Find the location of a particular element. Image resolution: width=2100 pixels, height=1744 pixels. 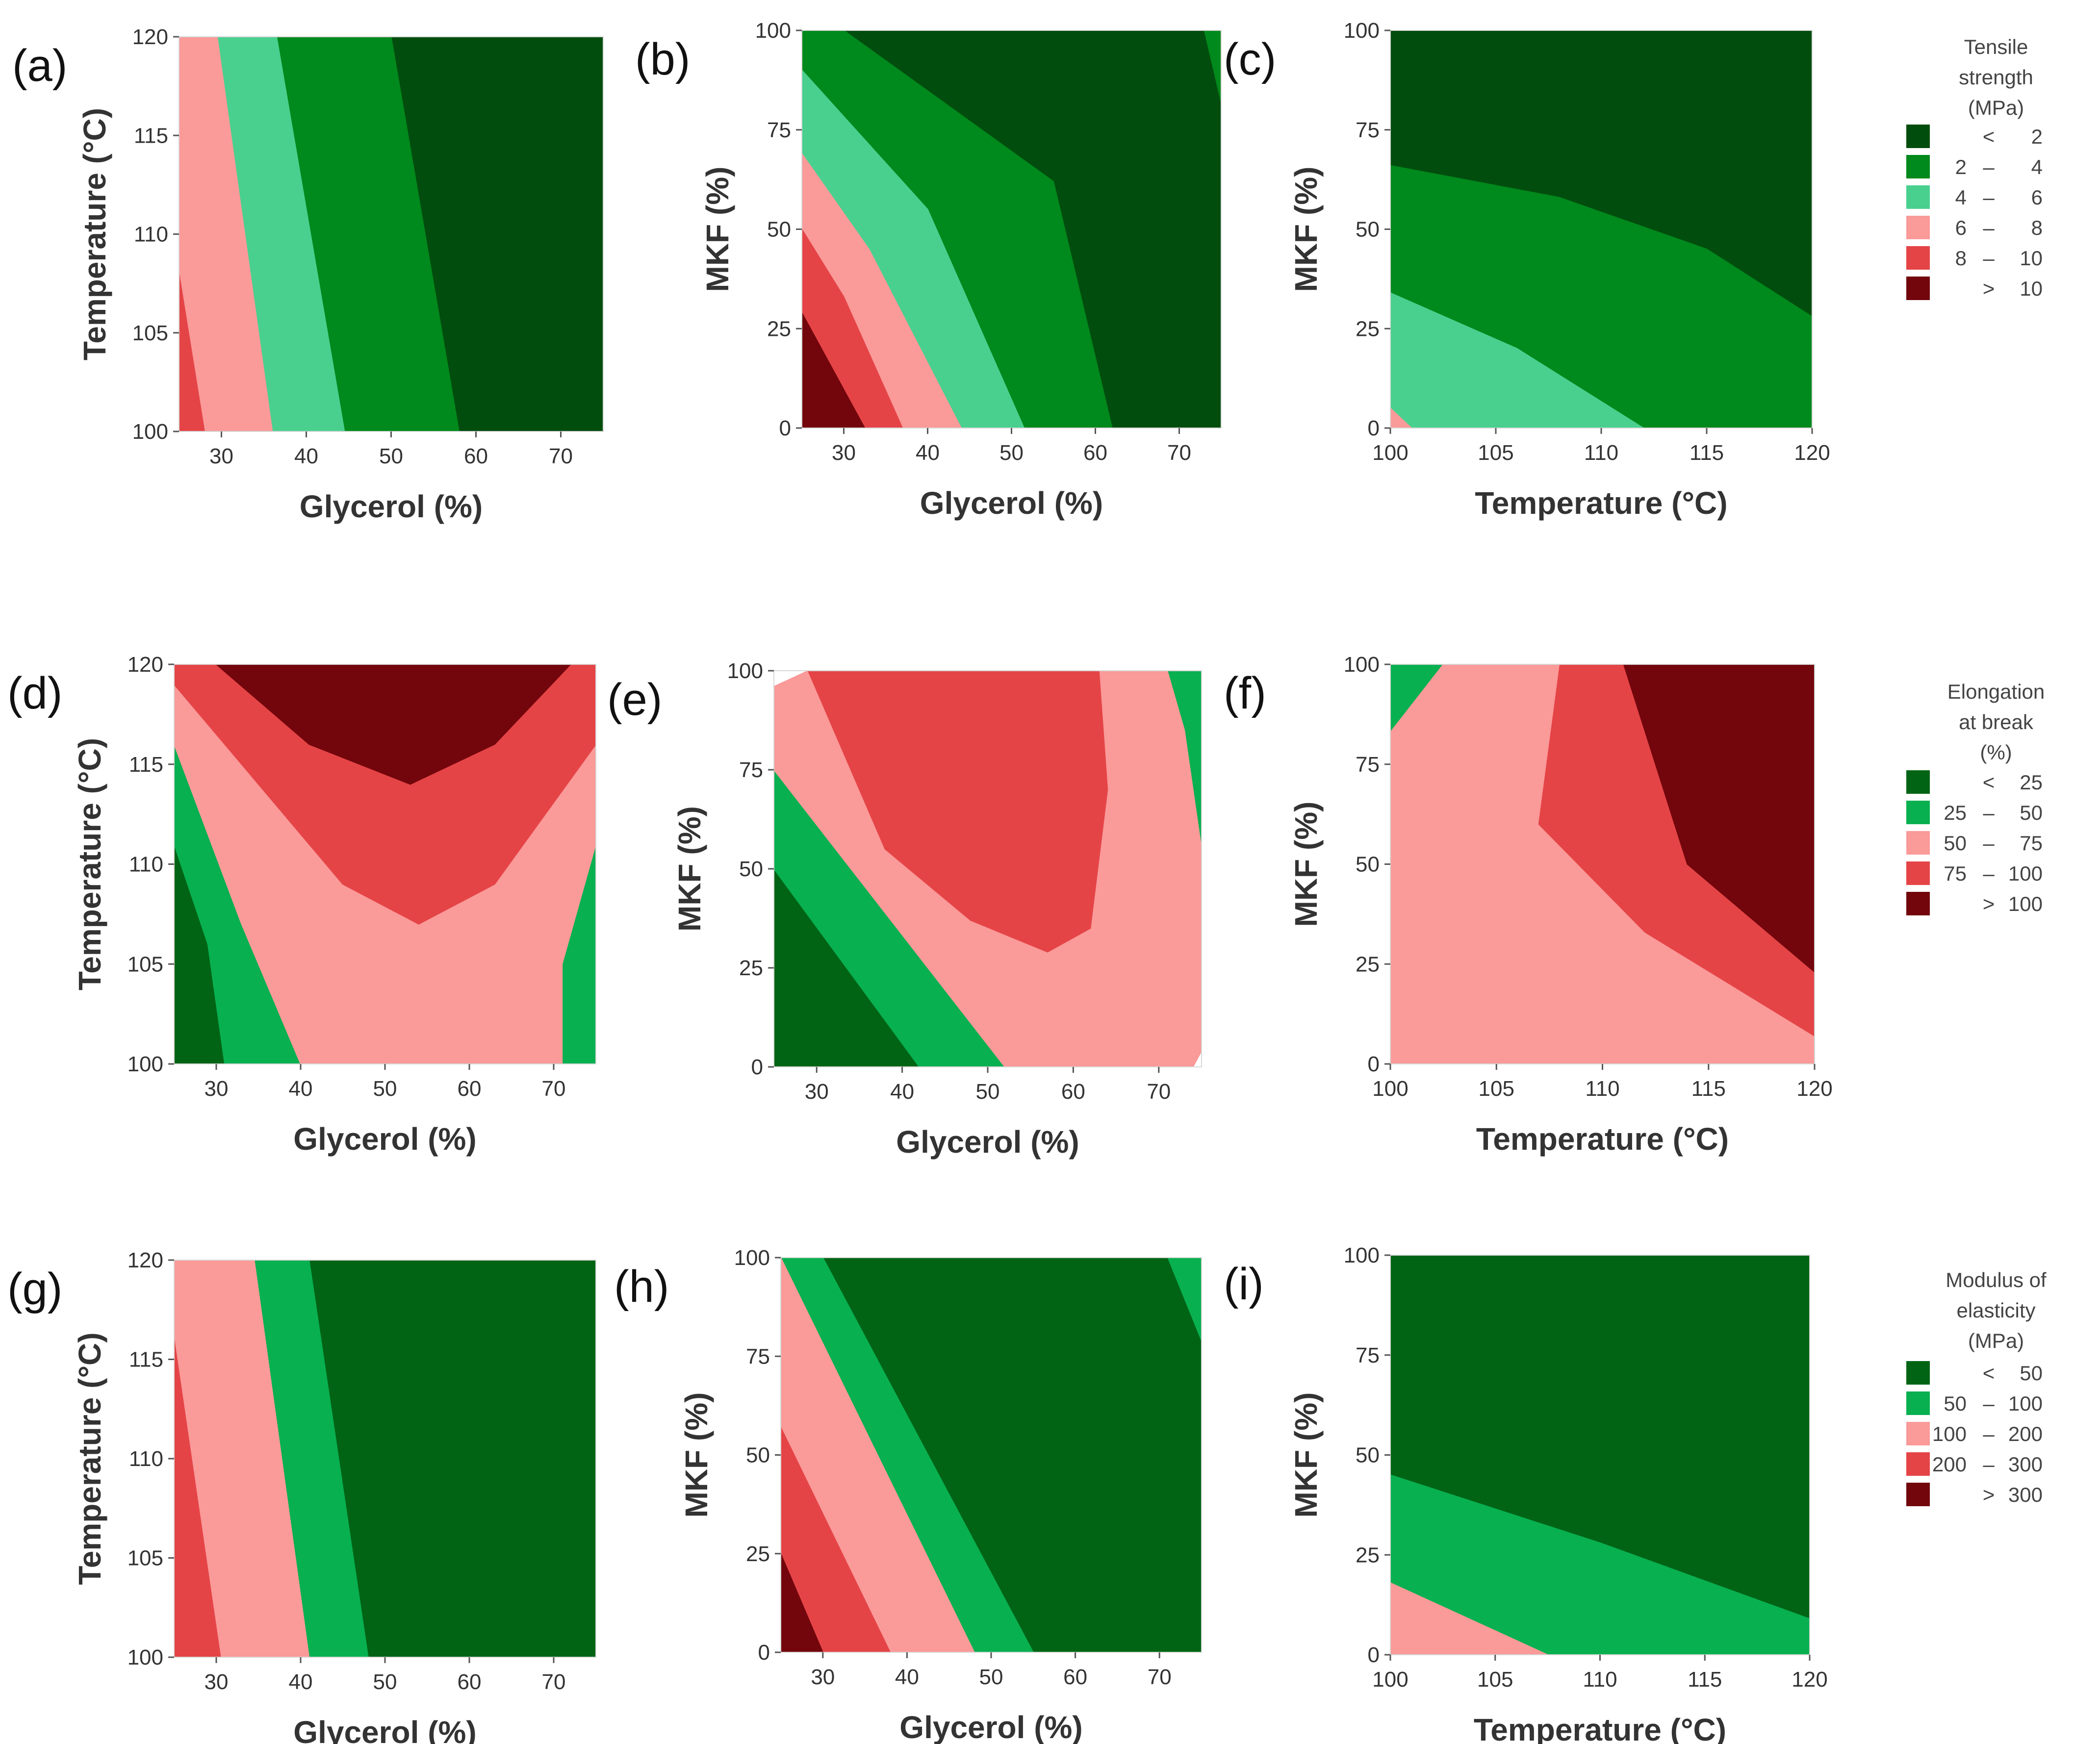

y-tick-label: 120 is located at coordinates (145, 1260).